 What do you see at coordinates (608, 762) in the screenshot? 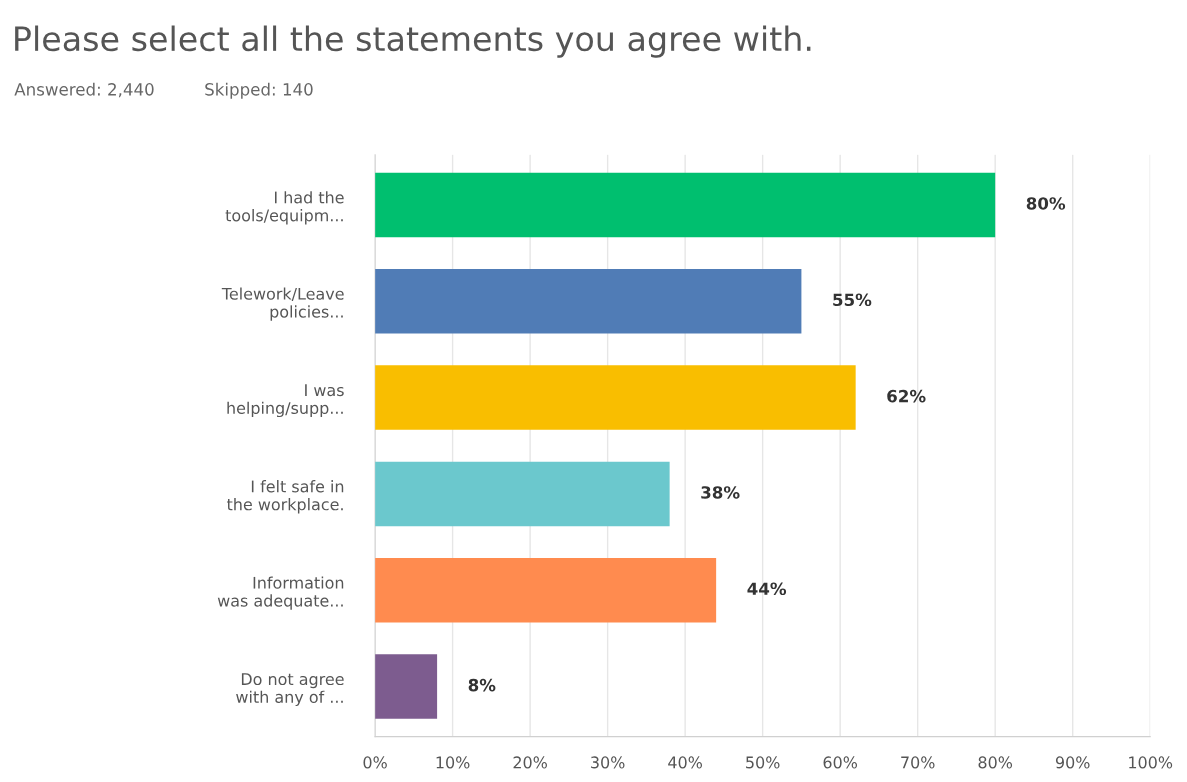
I see `x-tick-label: 30%` at bounding box center [608, 762].